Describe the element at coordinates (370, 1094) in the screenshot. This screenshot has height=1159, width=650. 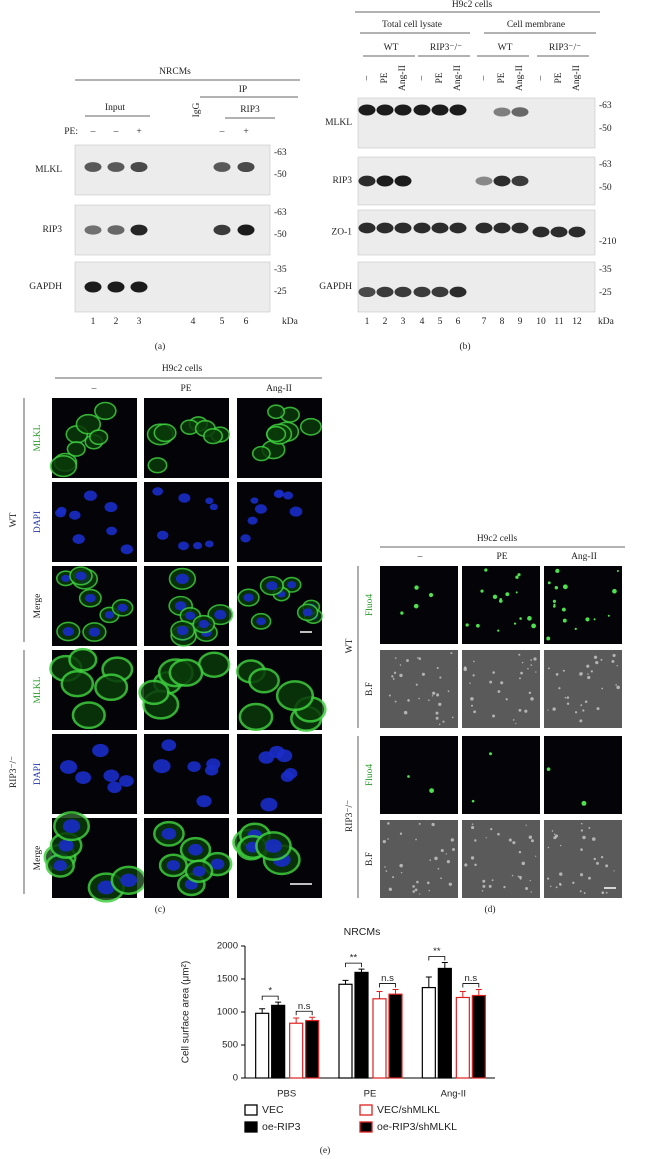
I see `x-tick-label: PE` at that location.